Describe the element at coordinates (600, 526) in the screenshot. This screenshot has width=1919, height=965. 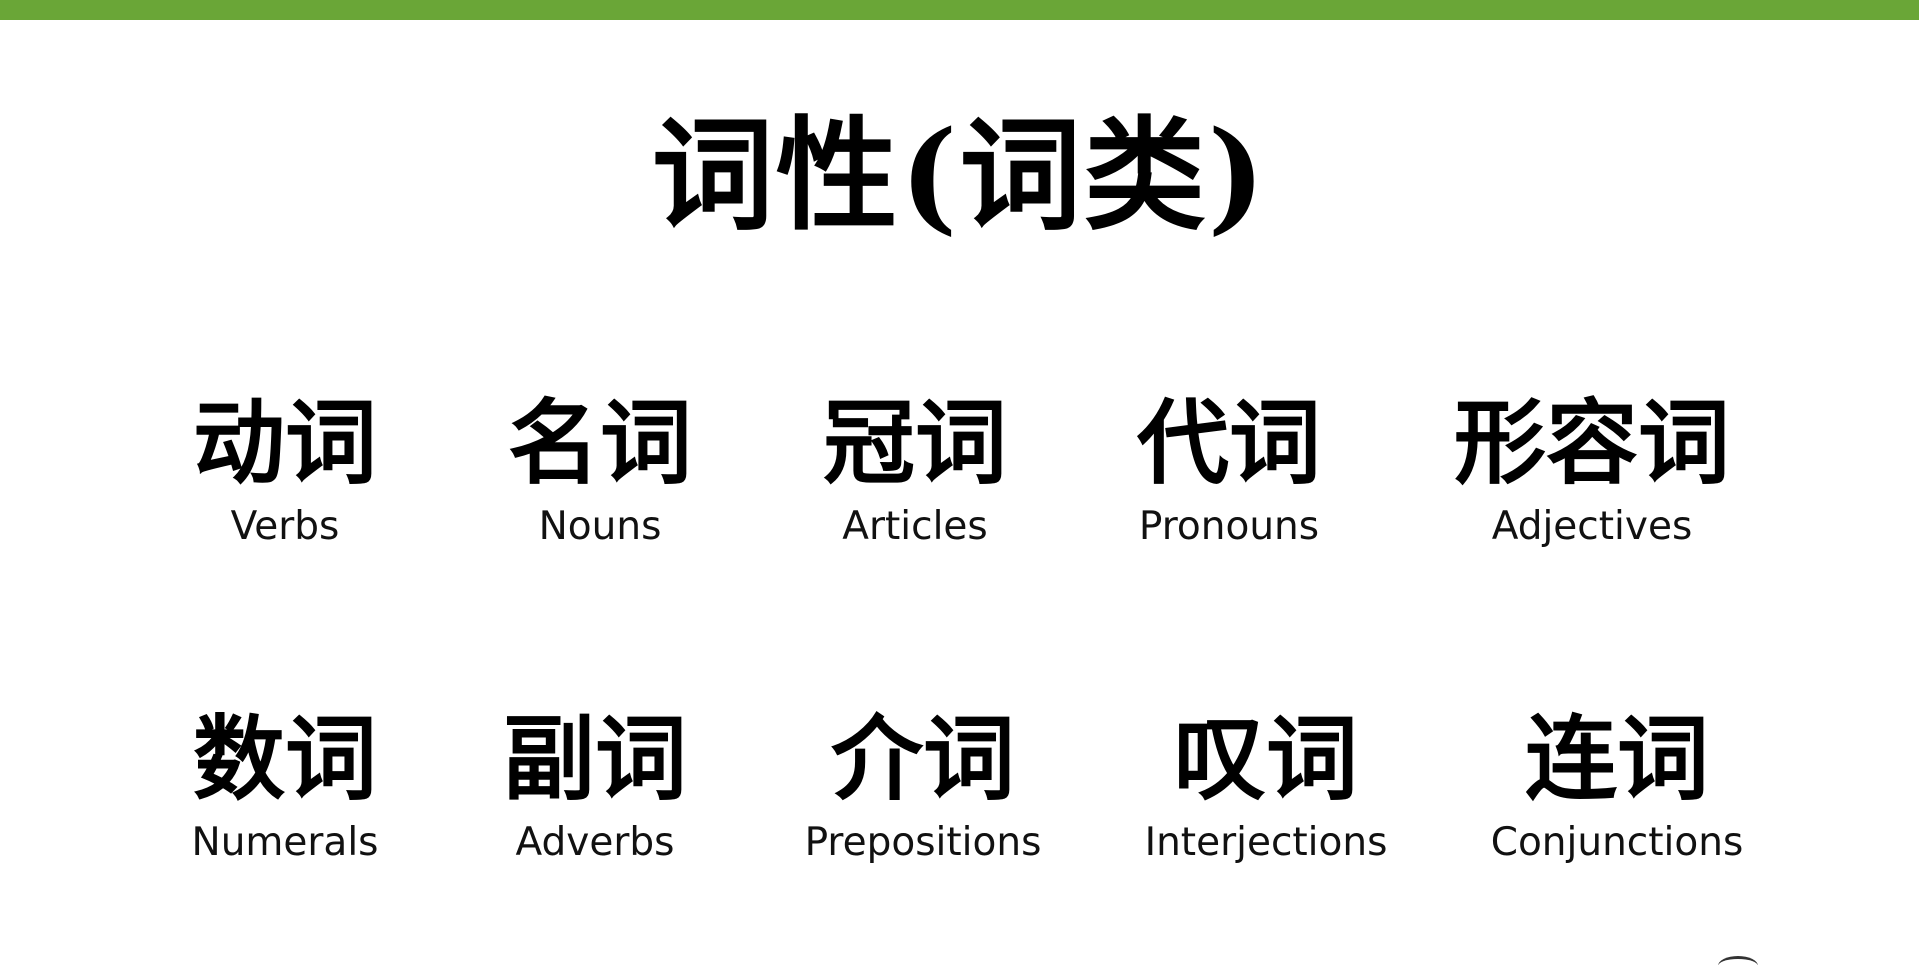
I see `word-class-english: Nouns` at that location.